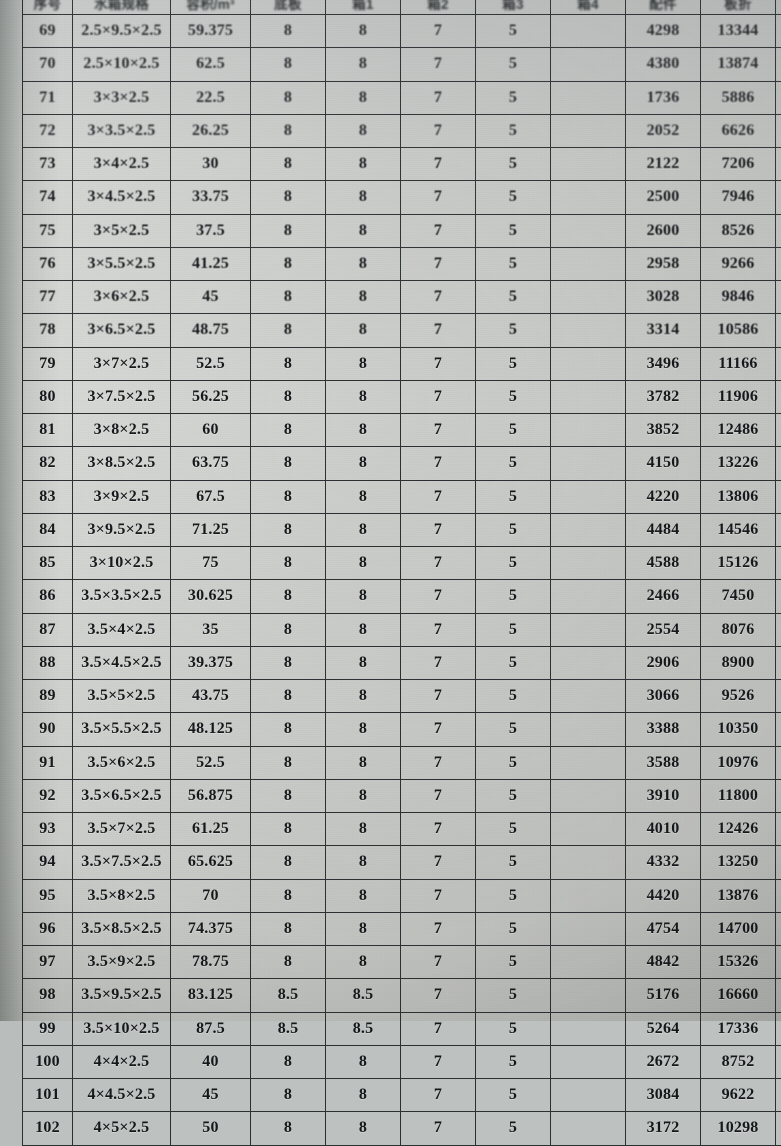 Image resolution: width=781 pixels, height=1146 pixels. I want to click on cell-volume: 45, so click(211, 297).